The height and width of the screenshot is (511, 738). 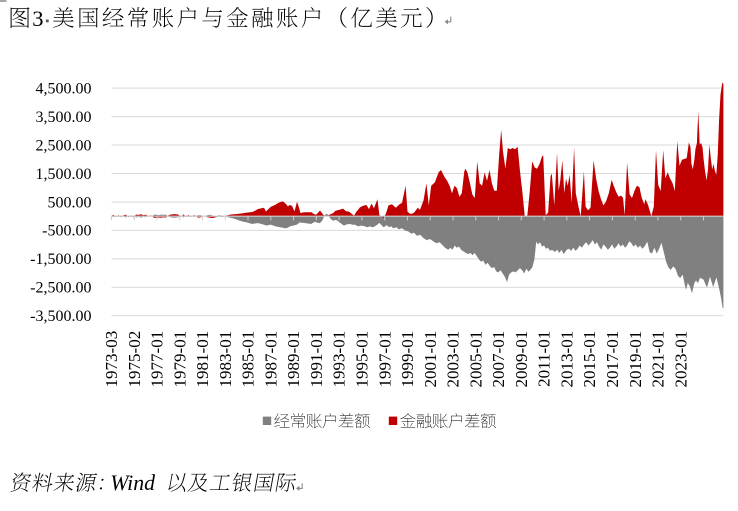 I want to click on svg-text: 1983-01, so click(x=225, y=359).